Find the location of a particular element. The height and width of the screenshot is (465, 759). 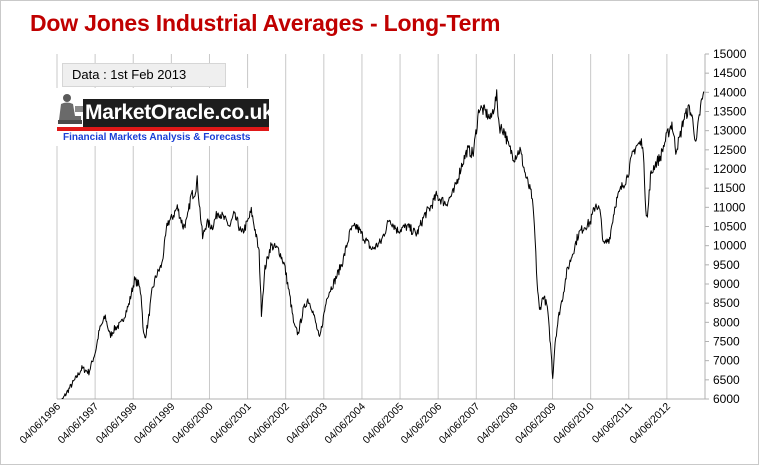

y-tick-label: 8500 is located at coordinates (726, 303).